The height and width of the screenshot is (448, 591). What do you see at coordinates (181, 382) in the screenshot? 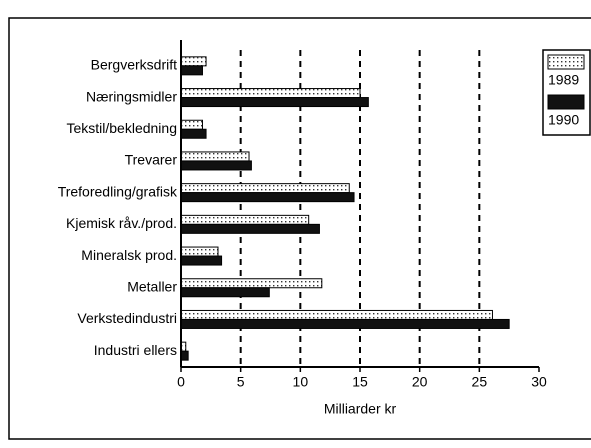
I see `x-tick-label: 0` at bounding box center [181, 382].